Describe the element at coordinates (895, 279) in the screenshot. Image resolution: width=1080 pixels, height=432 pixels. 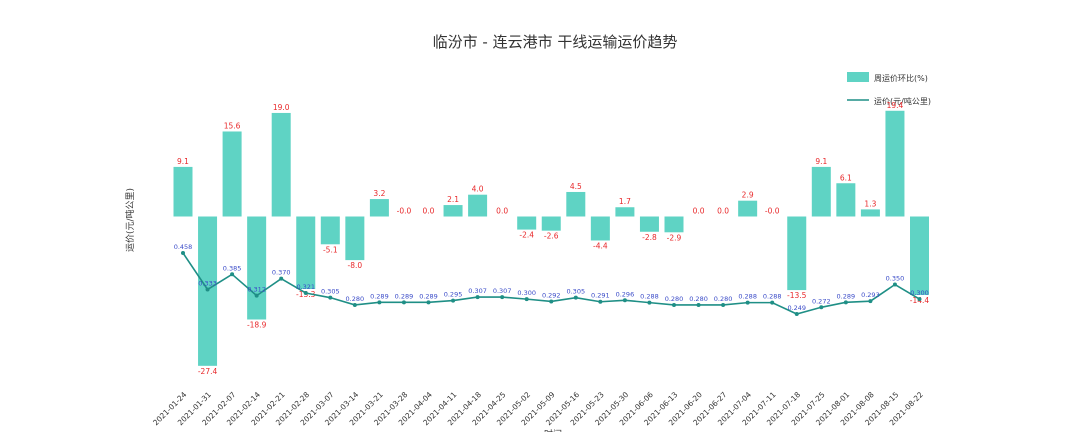
I see `price-label-2021-08-15: 0.350` at that location.